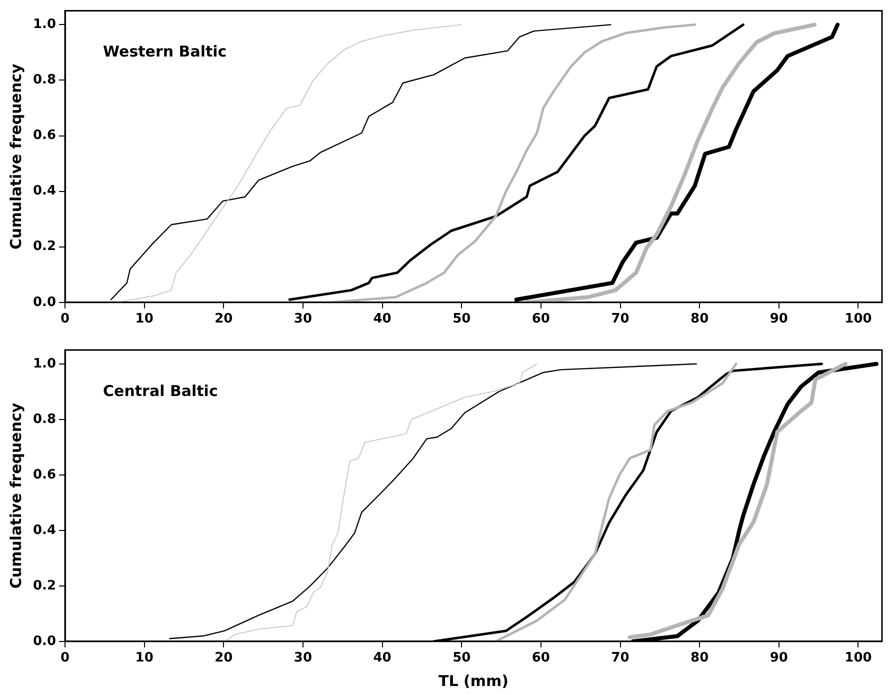 Image resolution: width=888 pixels, height=695 pixels. I want to click on x-axis-title: TL (mm), so click(473, 681).